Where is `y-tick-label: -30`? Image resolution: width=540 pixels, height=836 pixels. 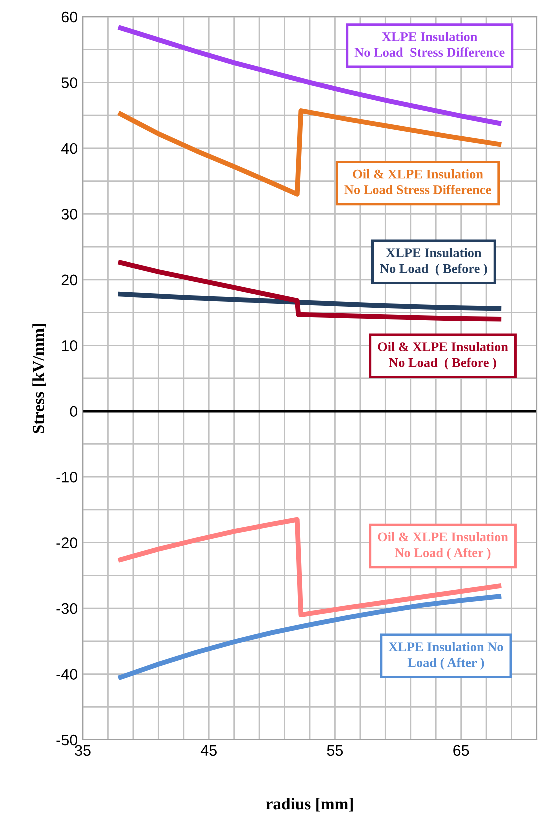 y-tick-label: -30 is located at coordinates (67, 608).